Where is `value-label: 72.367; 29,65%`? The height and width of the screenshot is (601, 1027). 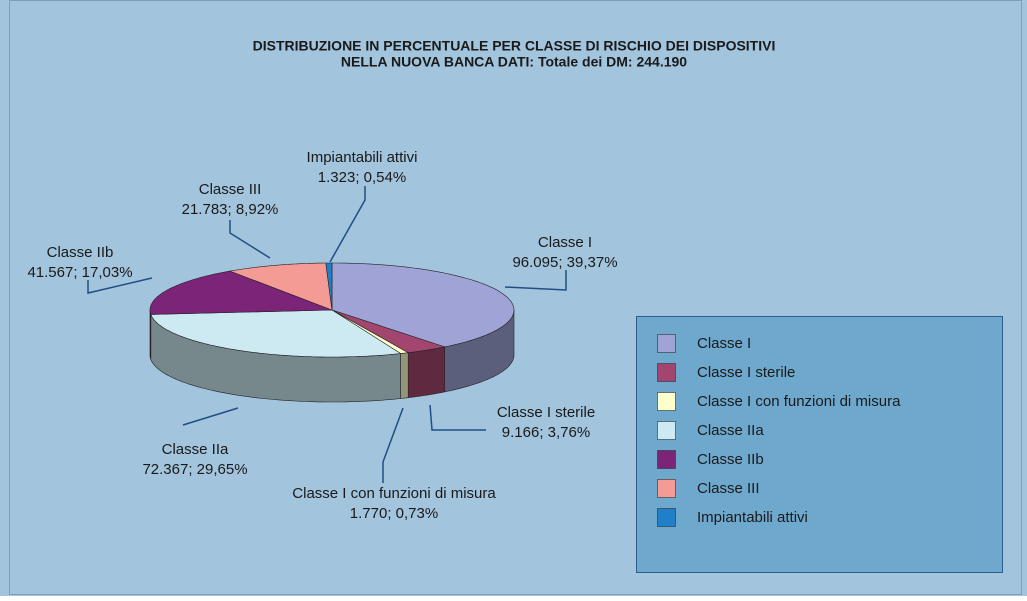 value-label: 72.367; 29,65% is located at coordinates (194, 469).